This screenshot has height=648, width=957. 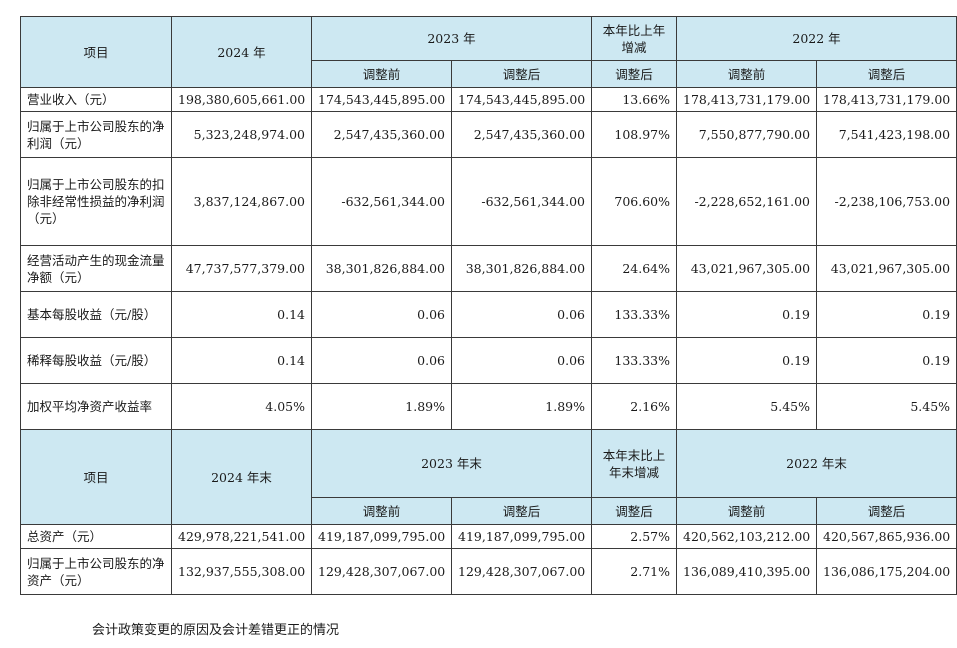 I want to click on header-row-4: 调整前 调整后 调整后 调整前 调整后, so click(x=489, y=511).